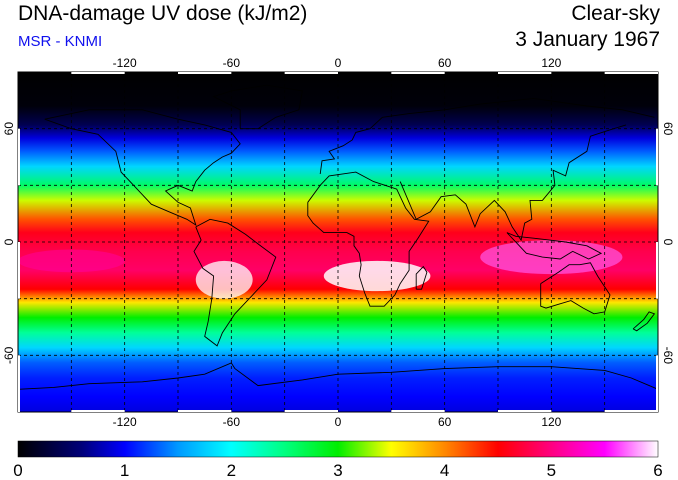  I want to click on coast-south-america, so click(235, 282).